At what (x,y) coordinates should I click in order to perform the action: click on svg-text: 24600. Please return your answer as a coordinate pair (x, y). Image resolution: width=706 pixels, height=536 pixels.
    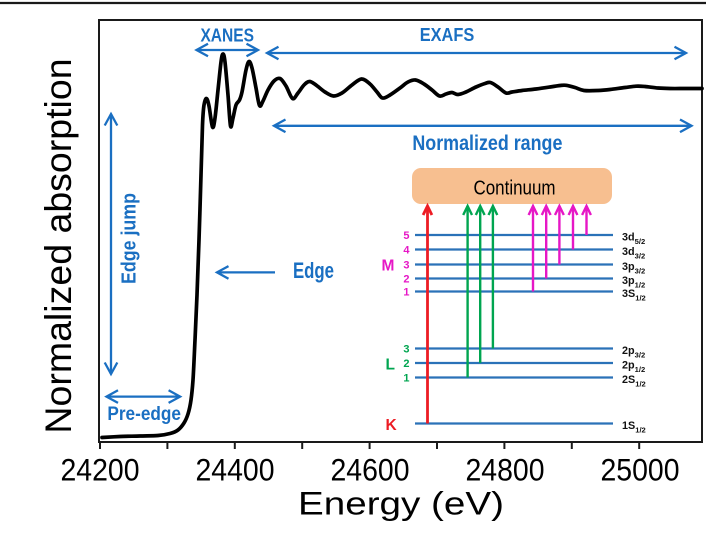
    Looking at the image, I should click on (370, 470).